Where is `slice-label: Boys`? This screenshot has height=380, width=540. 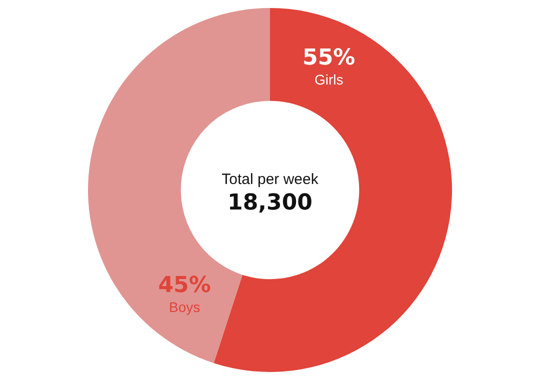 slice-label: Boys is located at coordinates (184, 307).